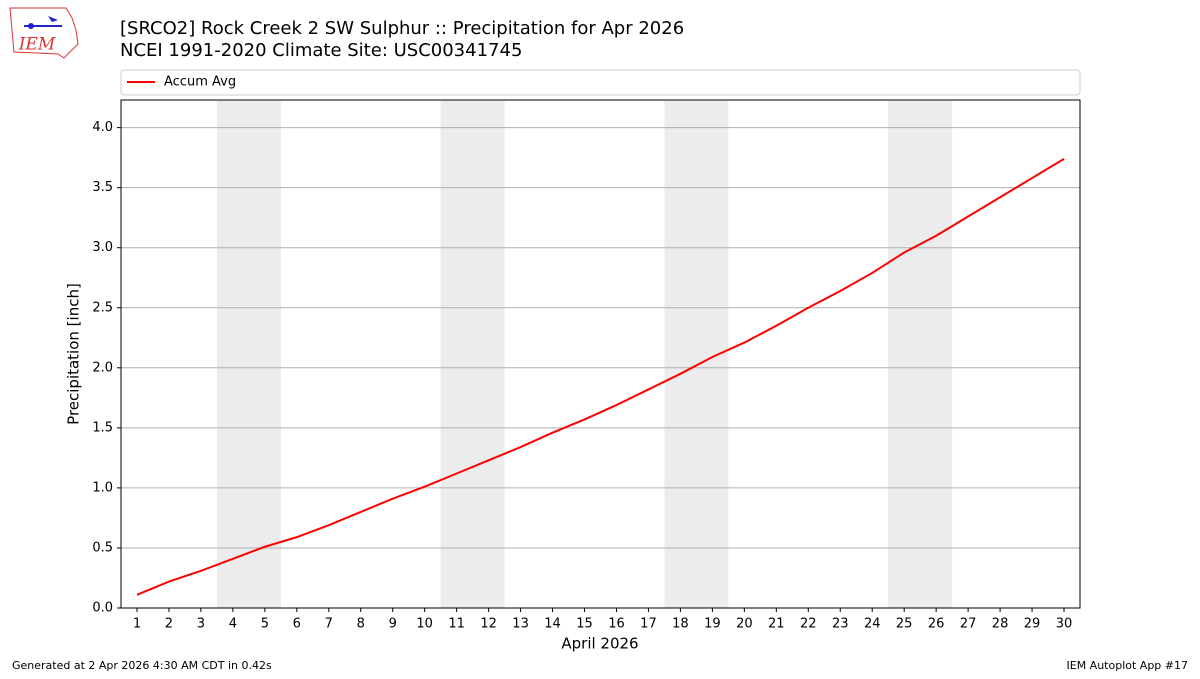 The width and height of the screenshot is (1200, 679). I want to click on x-tick-label: 29, so click(1032, 624).